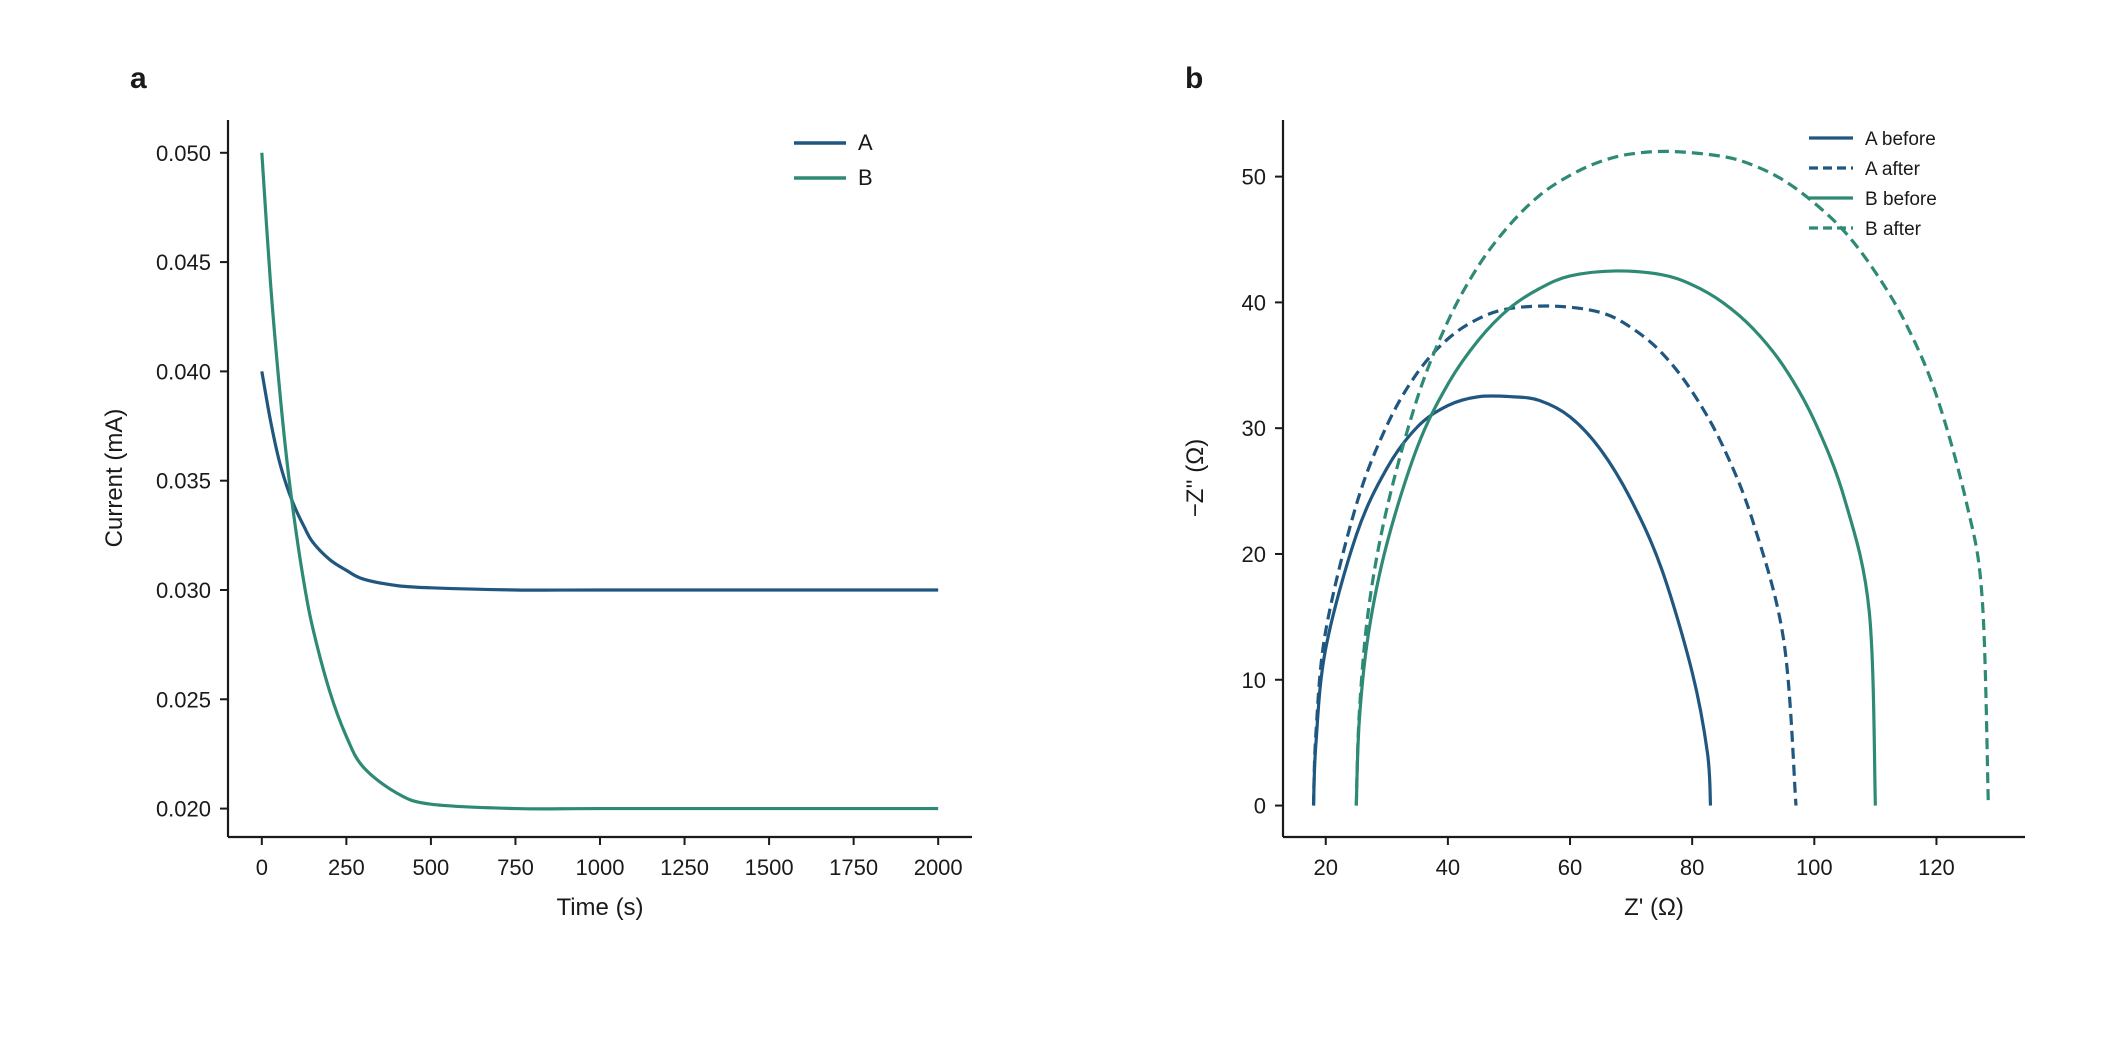 This screenshot has width=2125, height=1039. I want to click on legend-label-b-before: B before, so click(1901, 199).